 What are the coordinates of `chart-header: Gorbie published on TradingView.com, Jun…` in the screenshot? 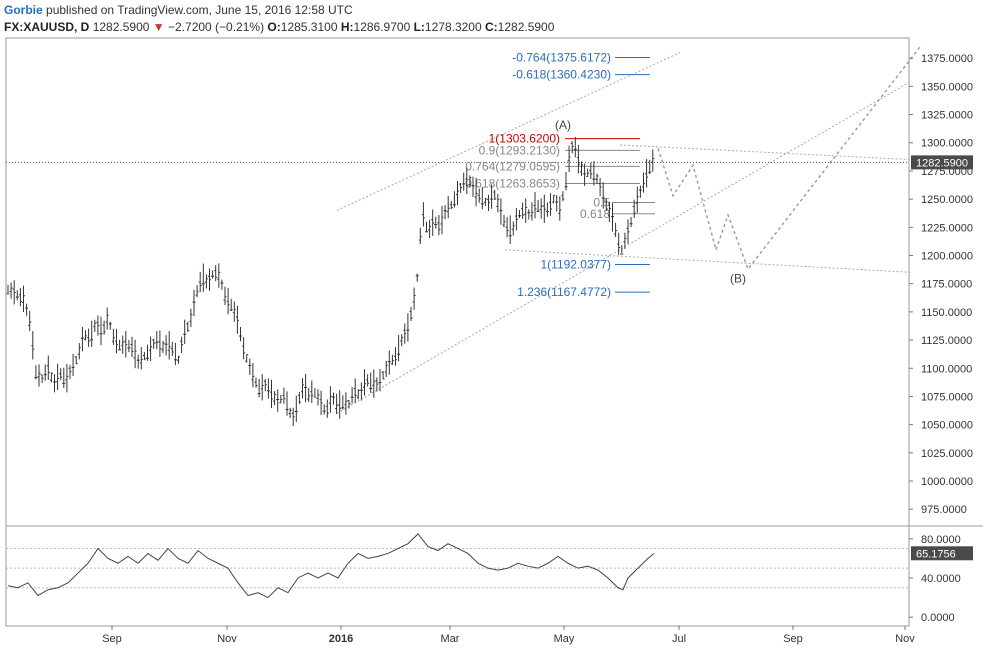 It's located at (279, 19).